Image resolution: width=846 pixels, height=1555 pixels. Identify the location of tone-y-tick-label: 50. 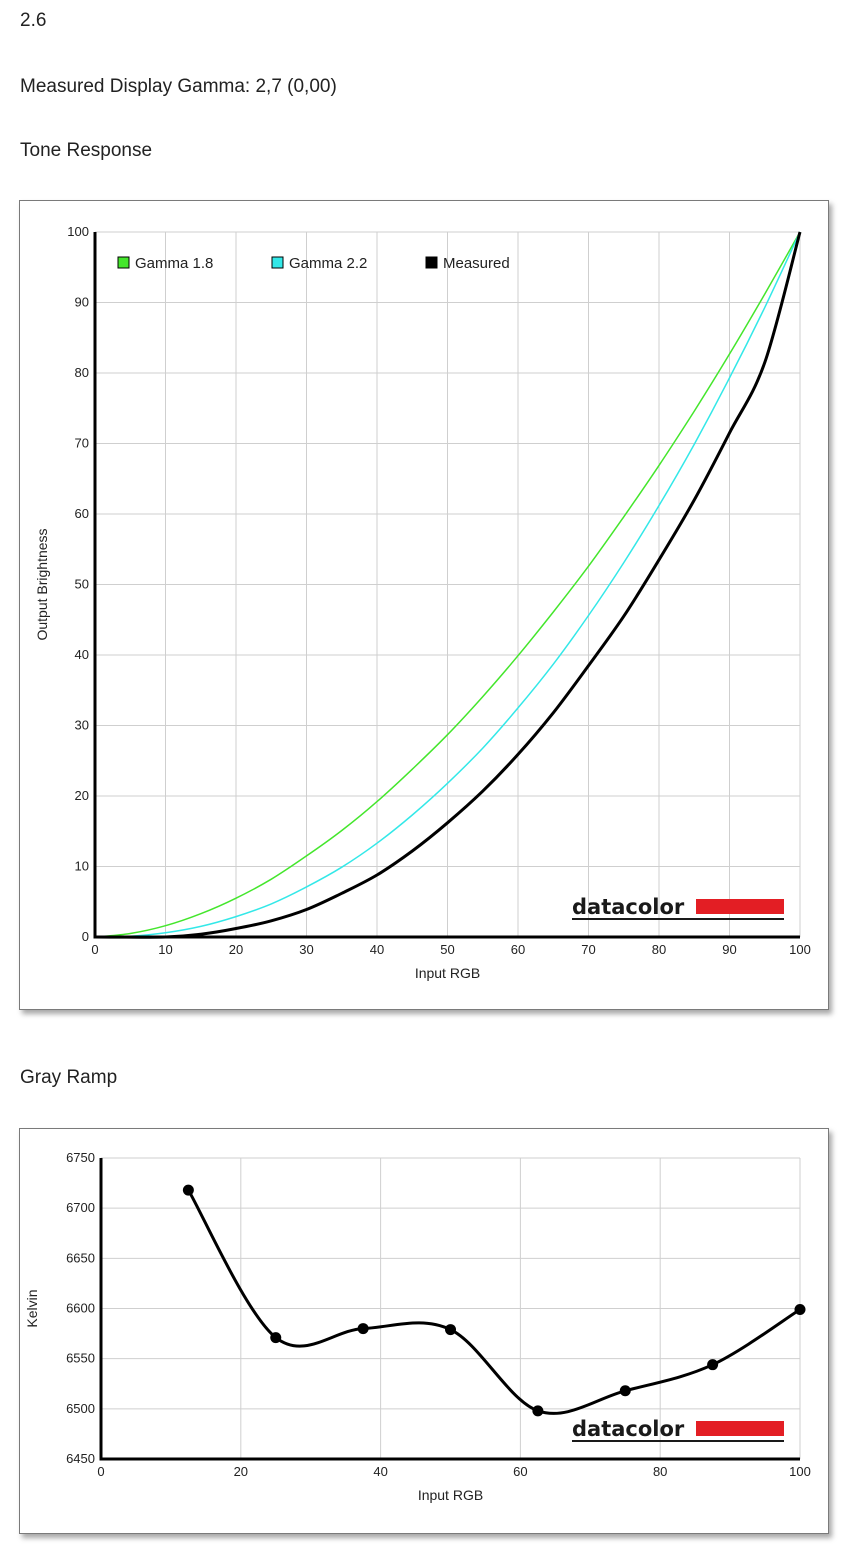
(82, 584).